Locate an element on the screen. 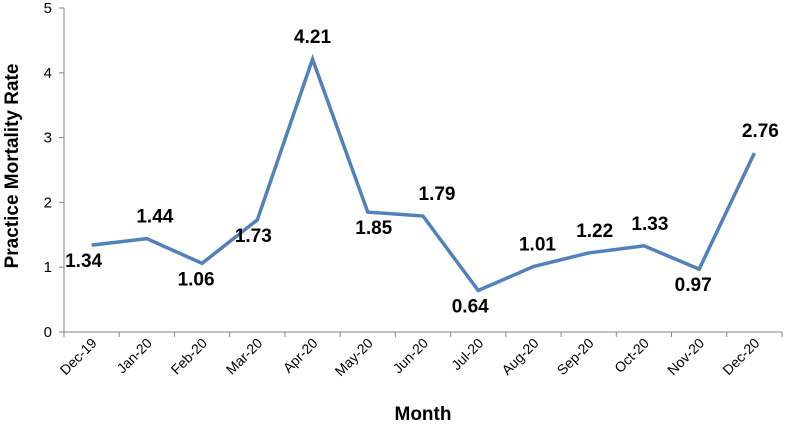  x-tick-label: Dec-19 is located at coordinates (78, 356).